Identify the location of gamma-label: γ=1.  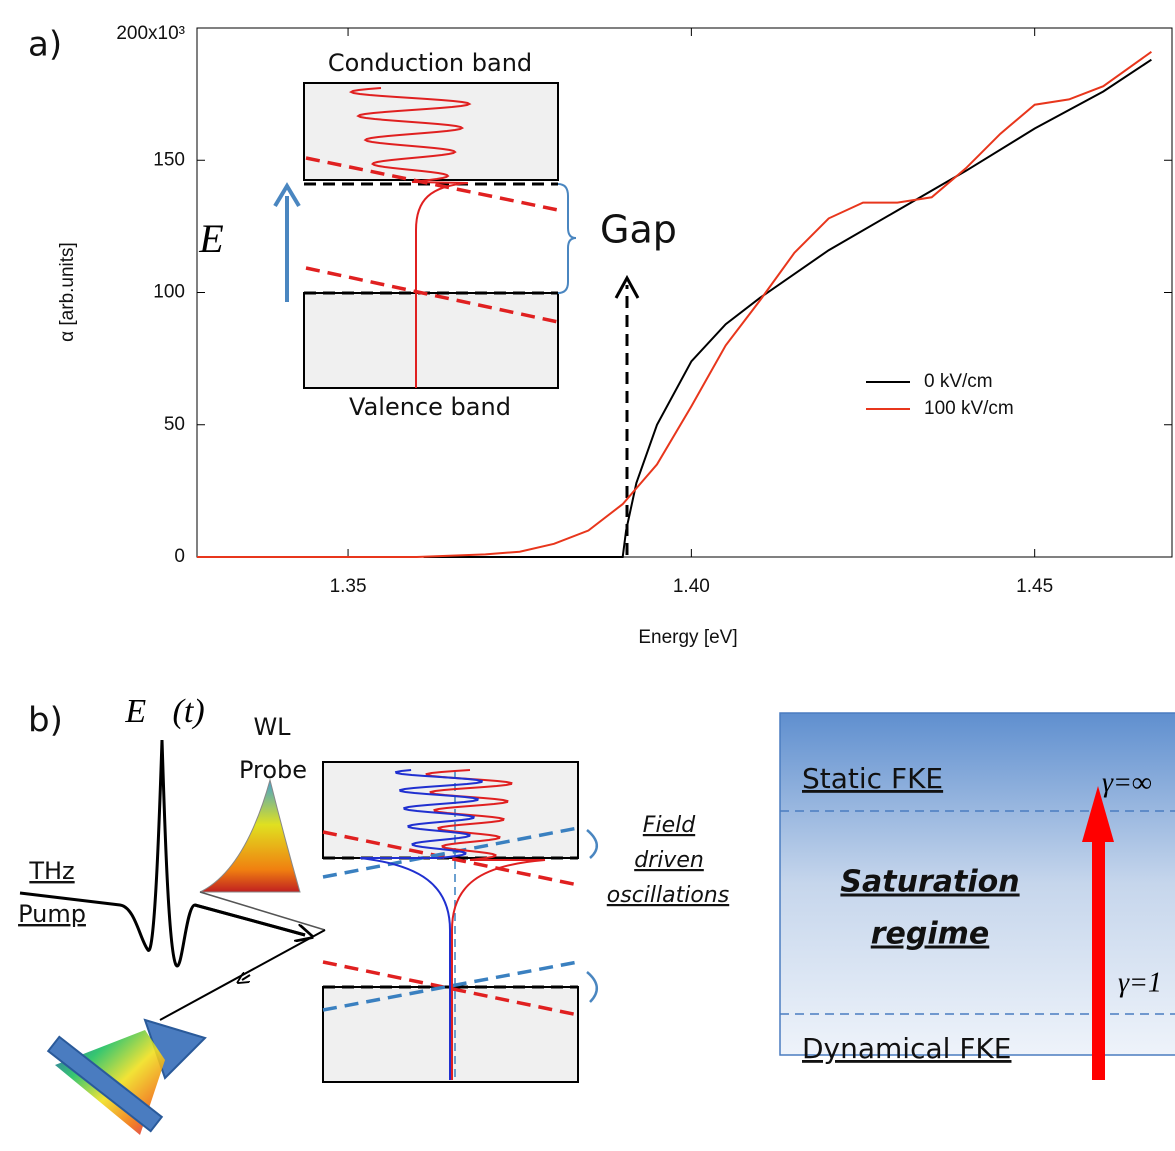
(1140, 982).